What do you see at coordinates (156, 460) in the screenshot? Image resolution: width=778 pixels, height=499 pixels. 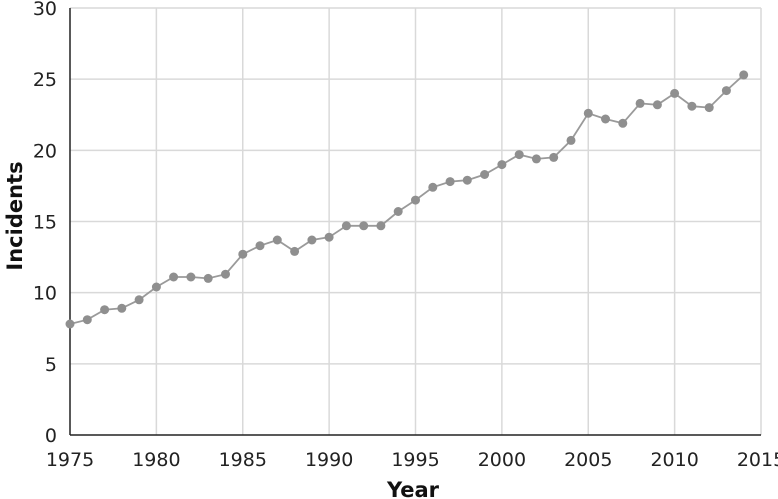 I see `x-tick-label: 1980` at bounding box center [156, 460].